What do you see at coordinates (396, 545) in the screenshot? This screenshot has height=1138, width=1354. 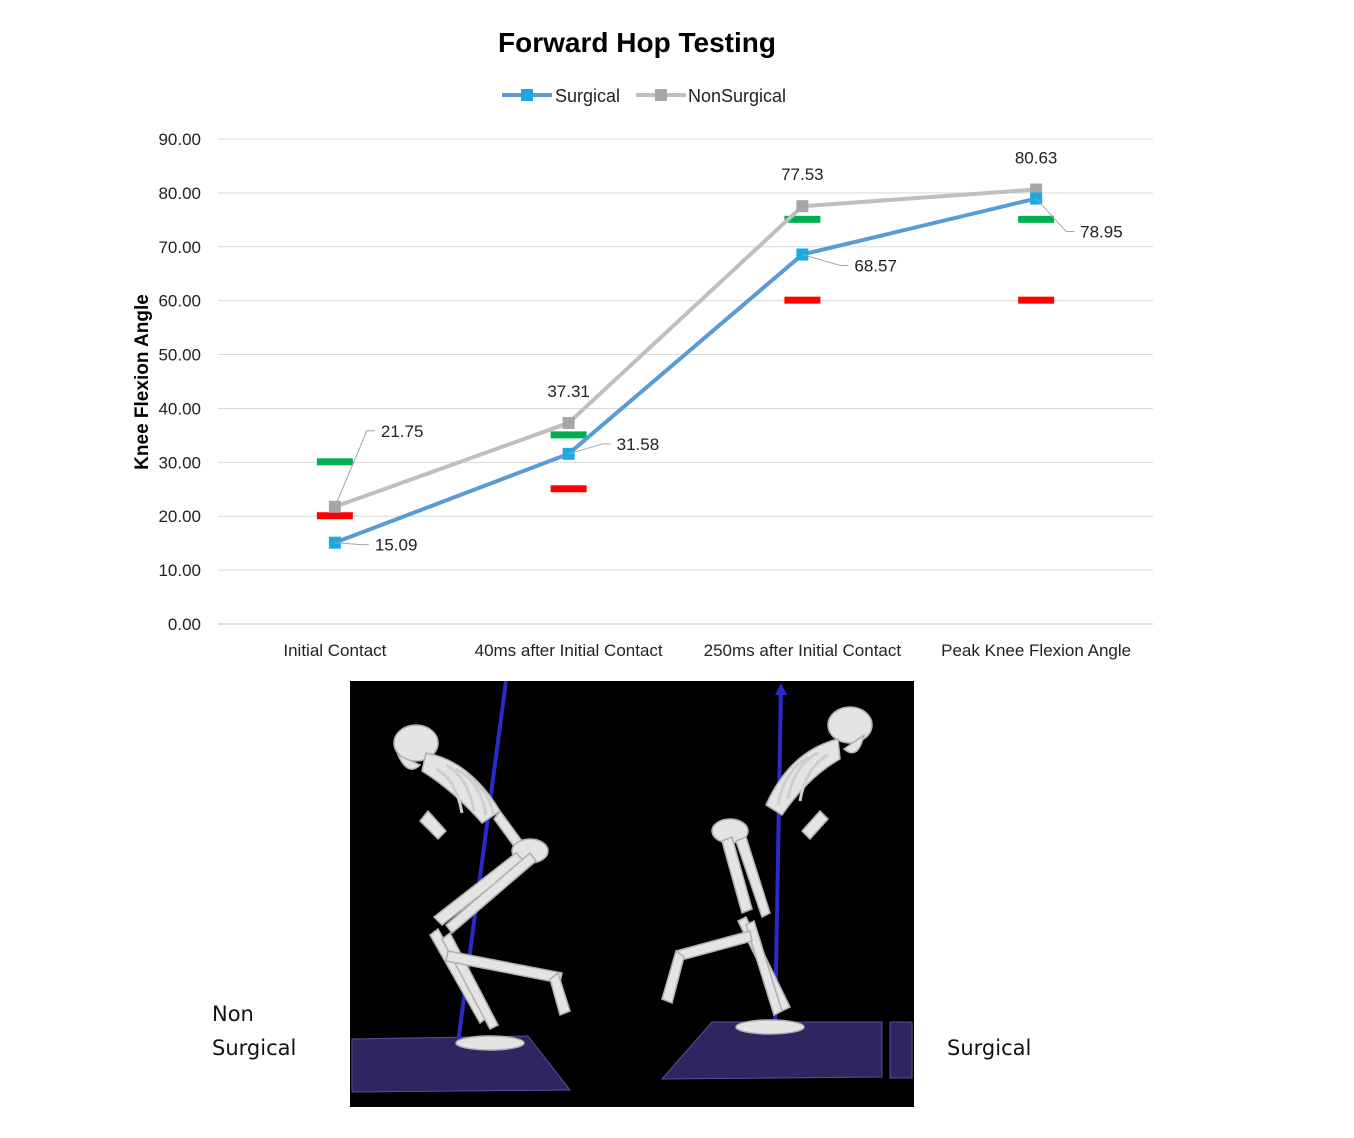 I see `data-label-surgical: 15.09` at bounding box center [396, 545].